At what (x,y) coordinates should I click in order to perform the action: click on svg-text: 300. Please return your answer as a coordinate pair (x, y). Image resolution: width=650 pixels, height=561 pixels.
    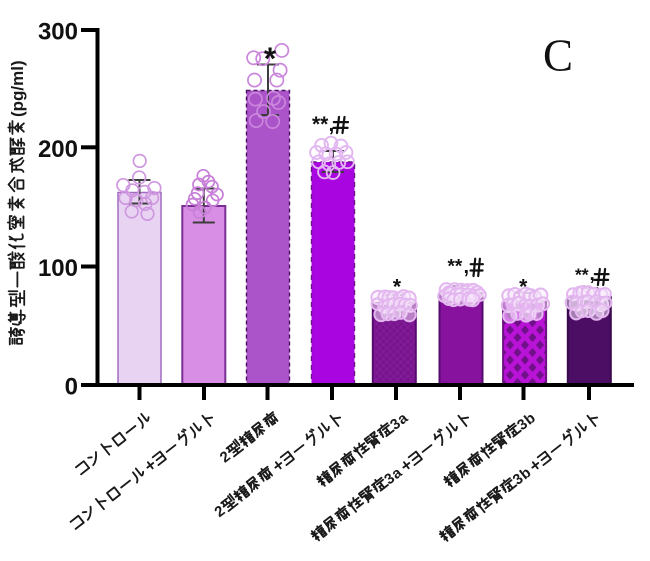
    Looking at the image, I should click on (58, 32).